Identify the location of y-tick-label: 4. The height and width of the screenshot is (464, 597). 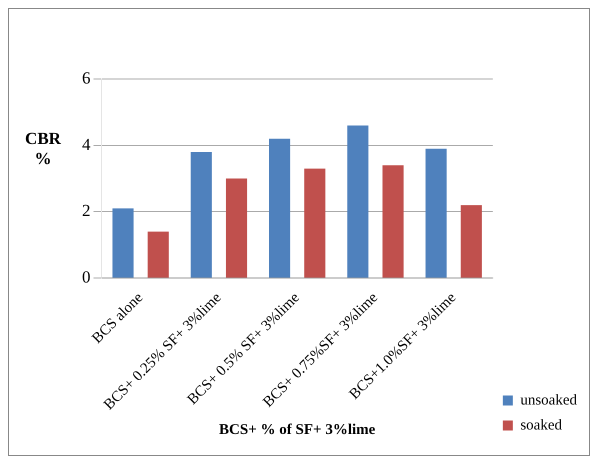
(86, 144).